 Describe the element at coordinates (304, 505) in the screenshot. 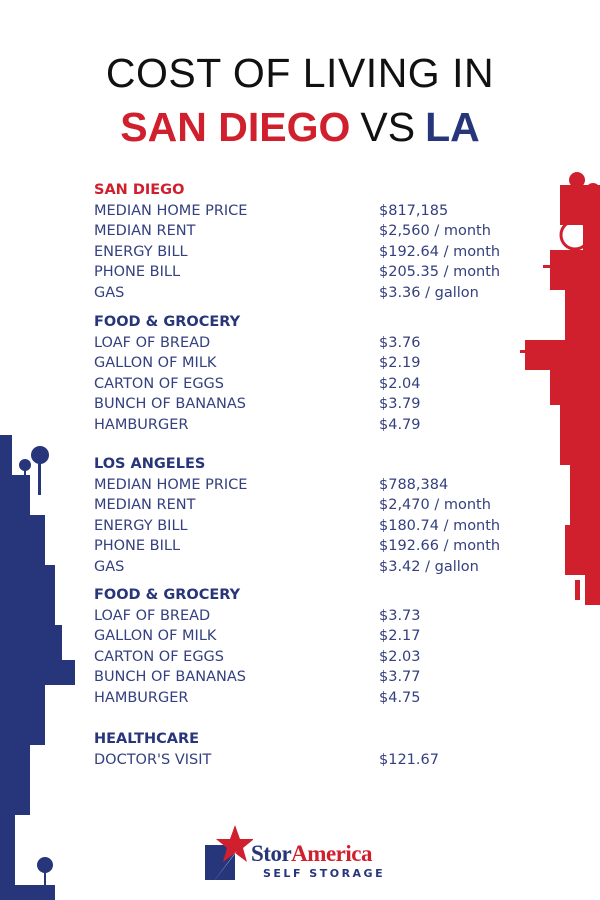

I see `table-row: MEDIAN RENT $2,470 / month` at that location.